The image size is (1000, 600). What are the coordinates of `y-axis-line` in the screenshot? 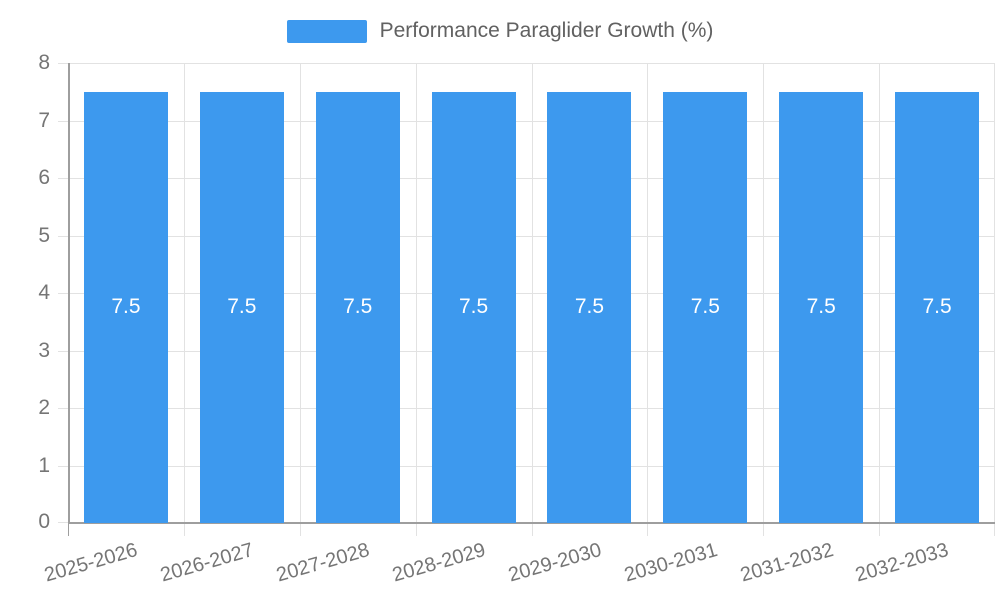 It's located at (69, 293).